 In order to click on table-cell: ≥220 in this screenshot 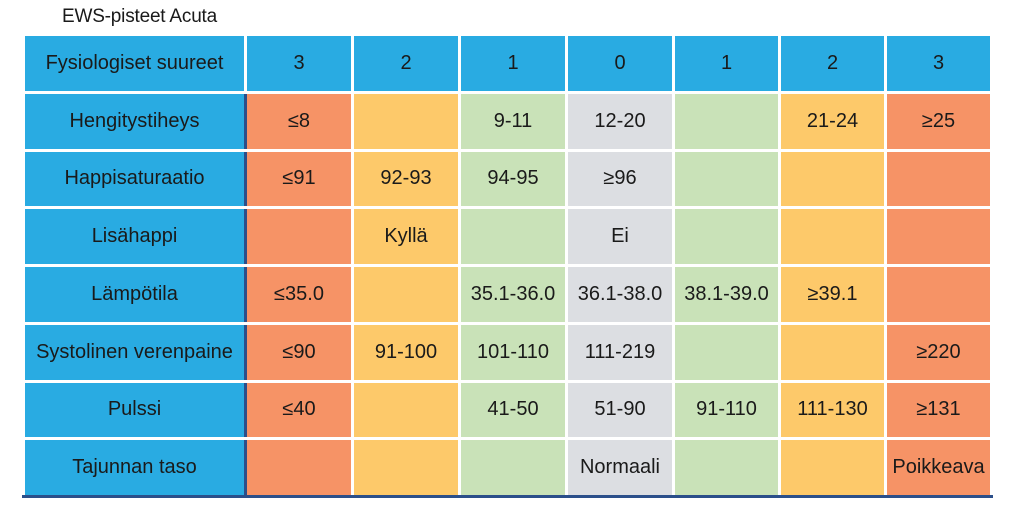, I will do `click(938, 352)`.